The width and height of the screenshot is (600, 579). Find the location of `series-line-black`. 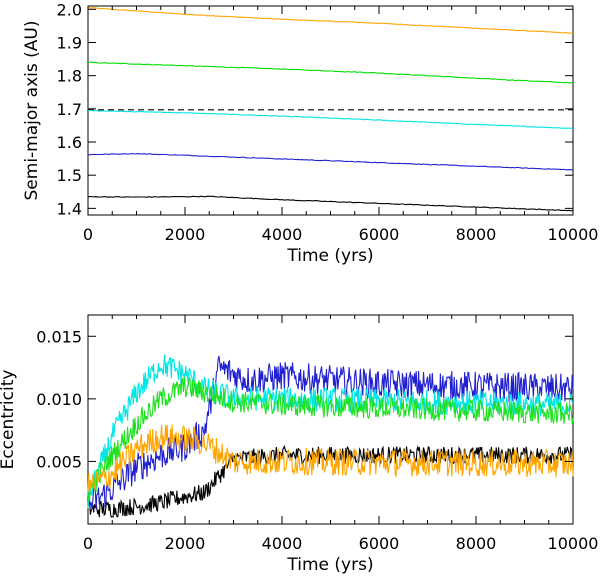

series-line-black is located at coordinates (330, 203).